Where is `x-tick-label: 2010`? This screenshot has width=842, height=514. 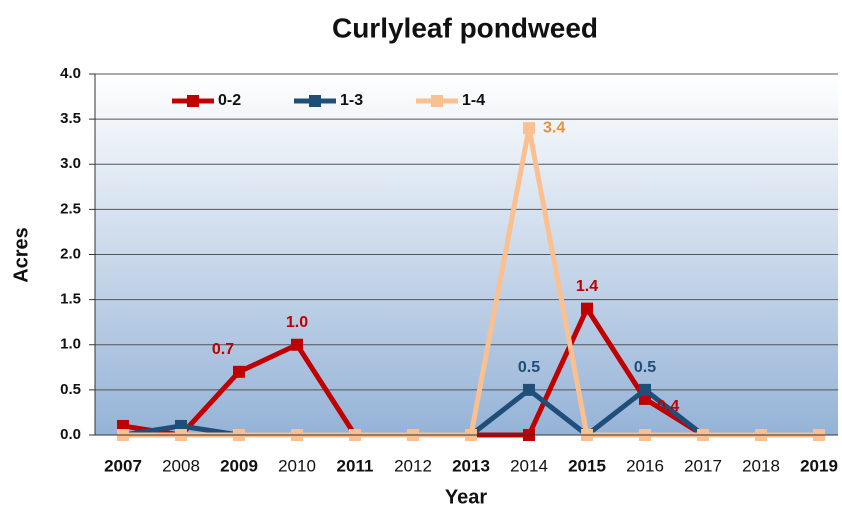 x-tick-label: 2010 is located at coordinates (297, 465).